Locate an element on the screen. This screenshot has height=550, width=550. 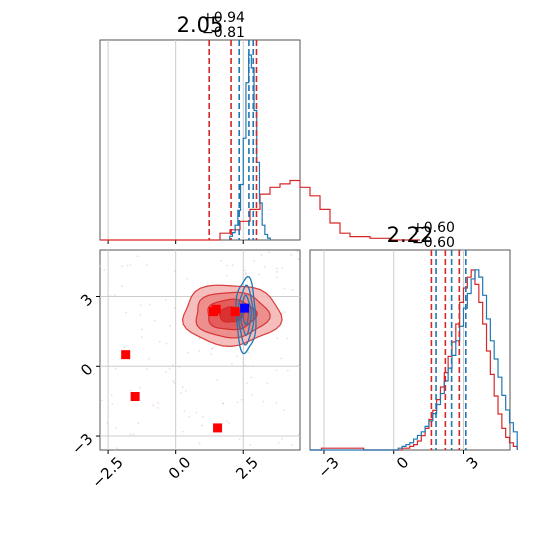
hist-x-median: 2.05 is located at coordinates (200, 25).